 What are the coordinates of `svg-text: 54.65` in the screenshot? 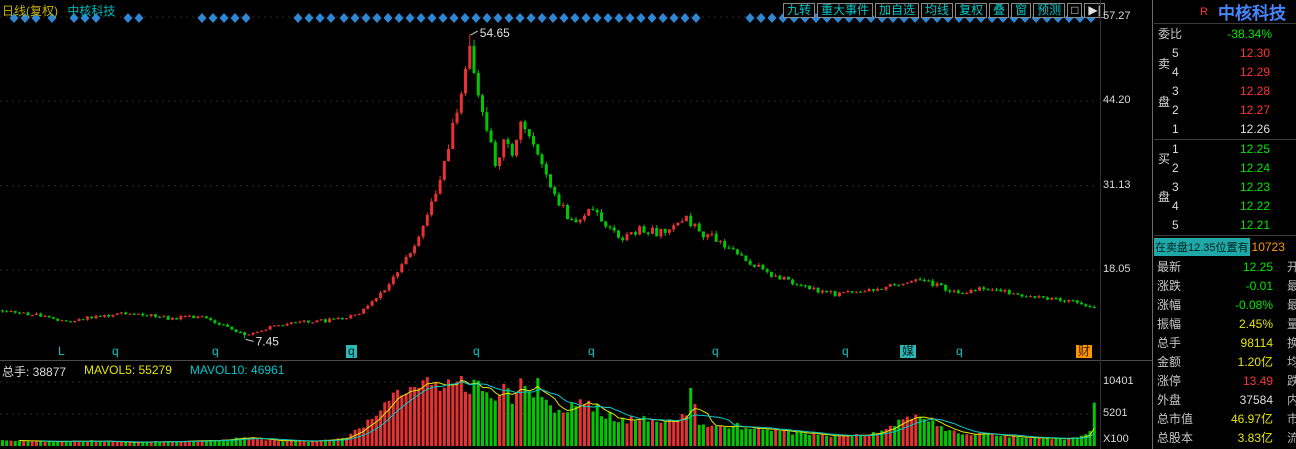 It's located at (495, 33).